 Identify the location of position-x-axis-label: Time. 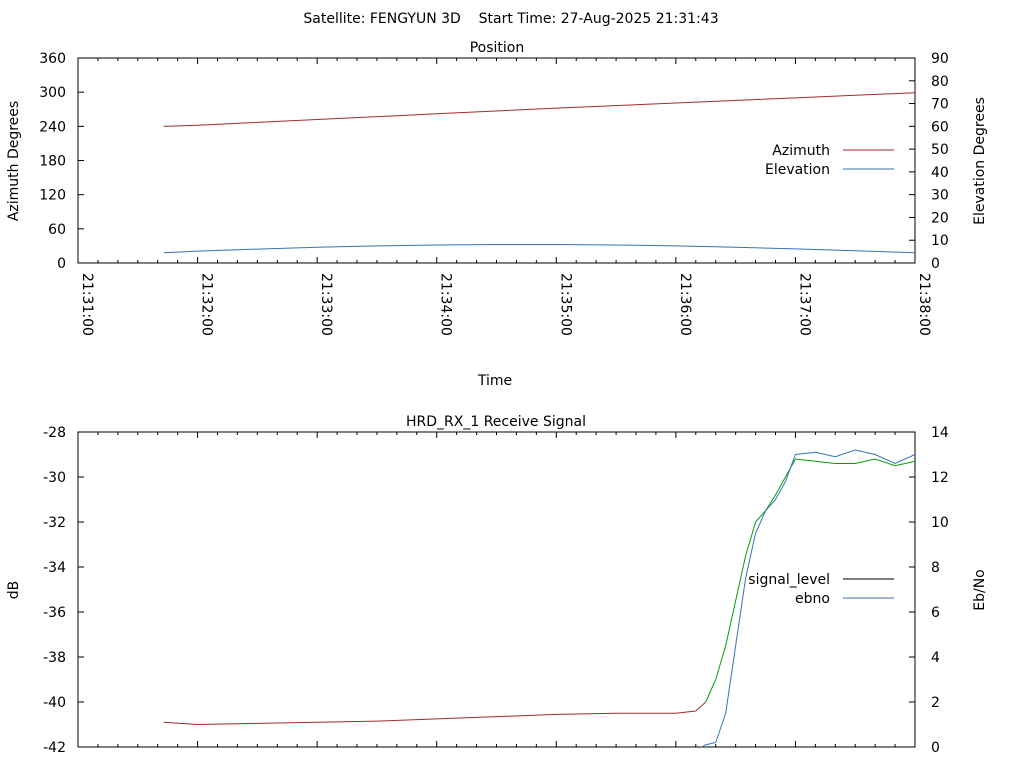
(494, 381).